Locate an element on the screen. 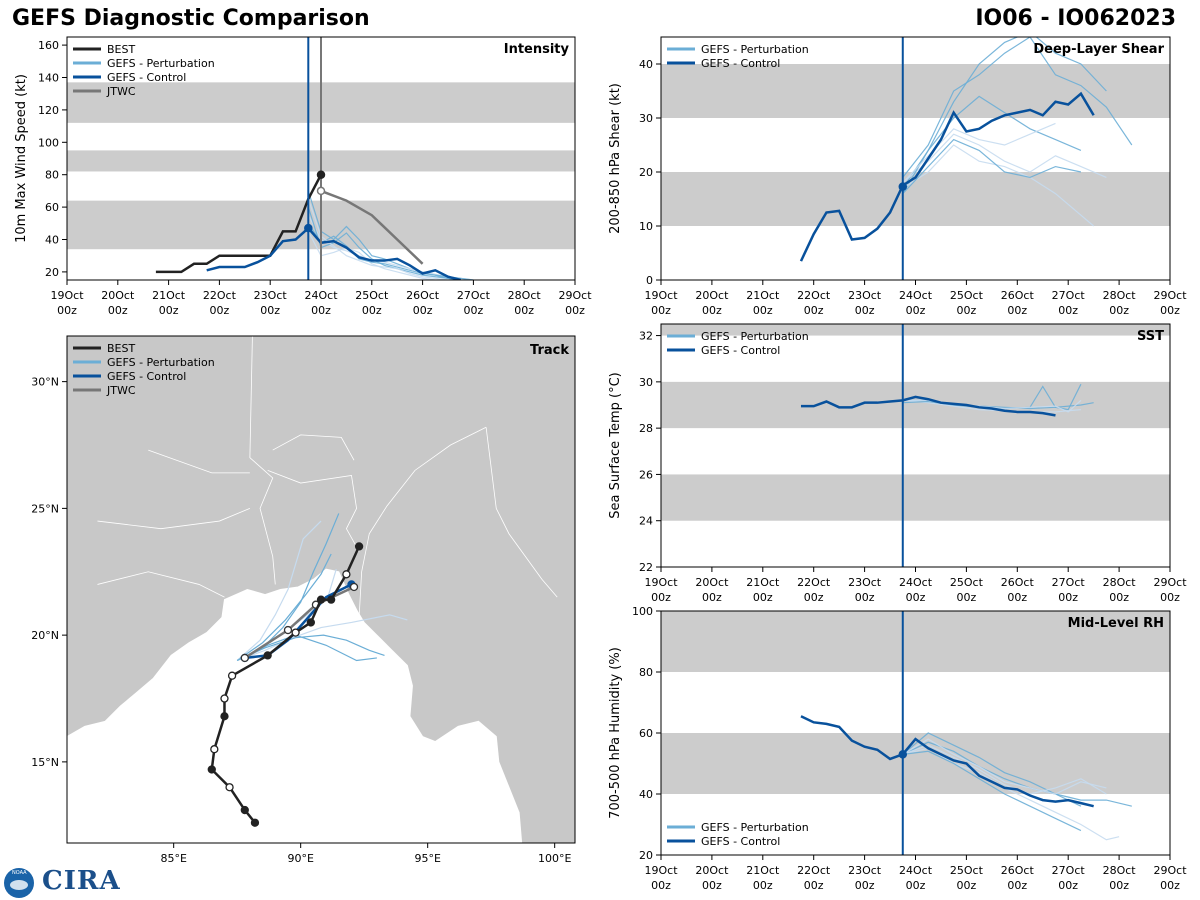 This screenshot has width=1200, height=900. track-series-jtwc is located at coordinates (299, 622).